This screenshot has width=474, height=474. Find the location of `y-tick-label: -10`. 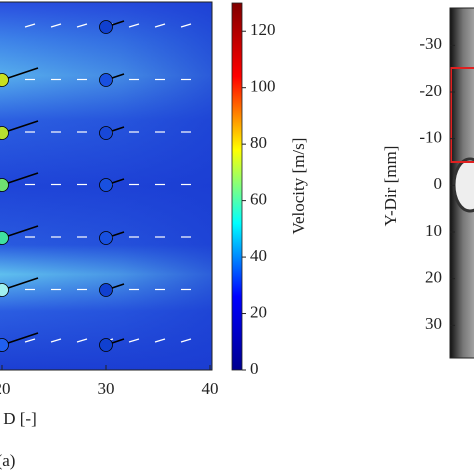

y-tick-label: -10 is located at coordinates (430, 137).